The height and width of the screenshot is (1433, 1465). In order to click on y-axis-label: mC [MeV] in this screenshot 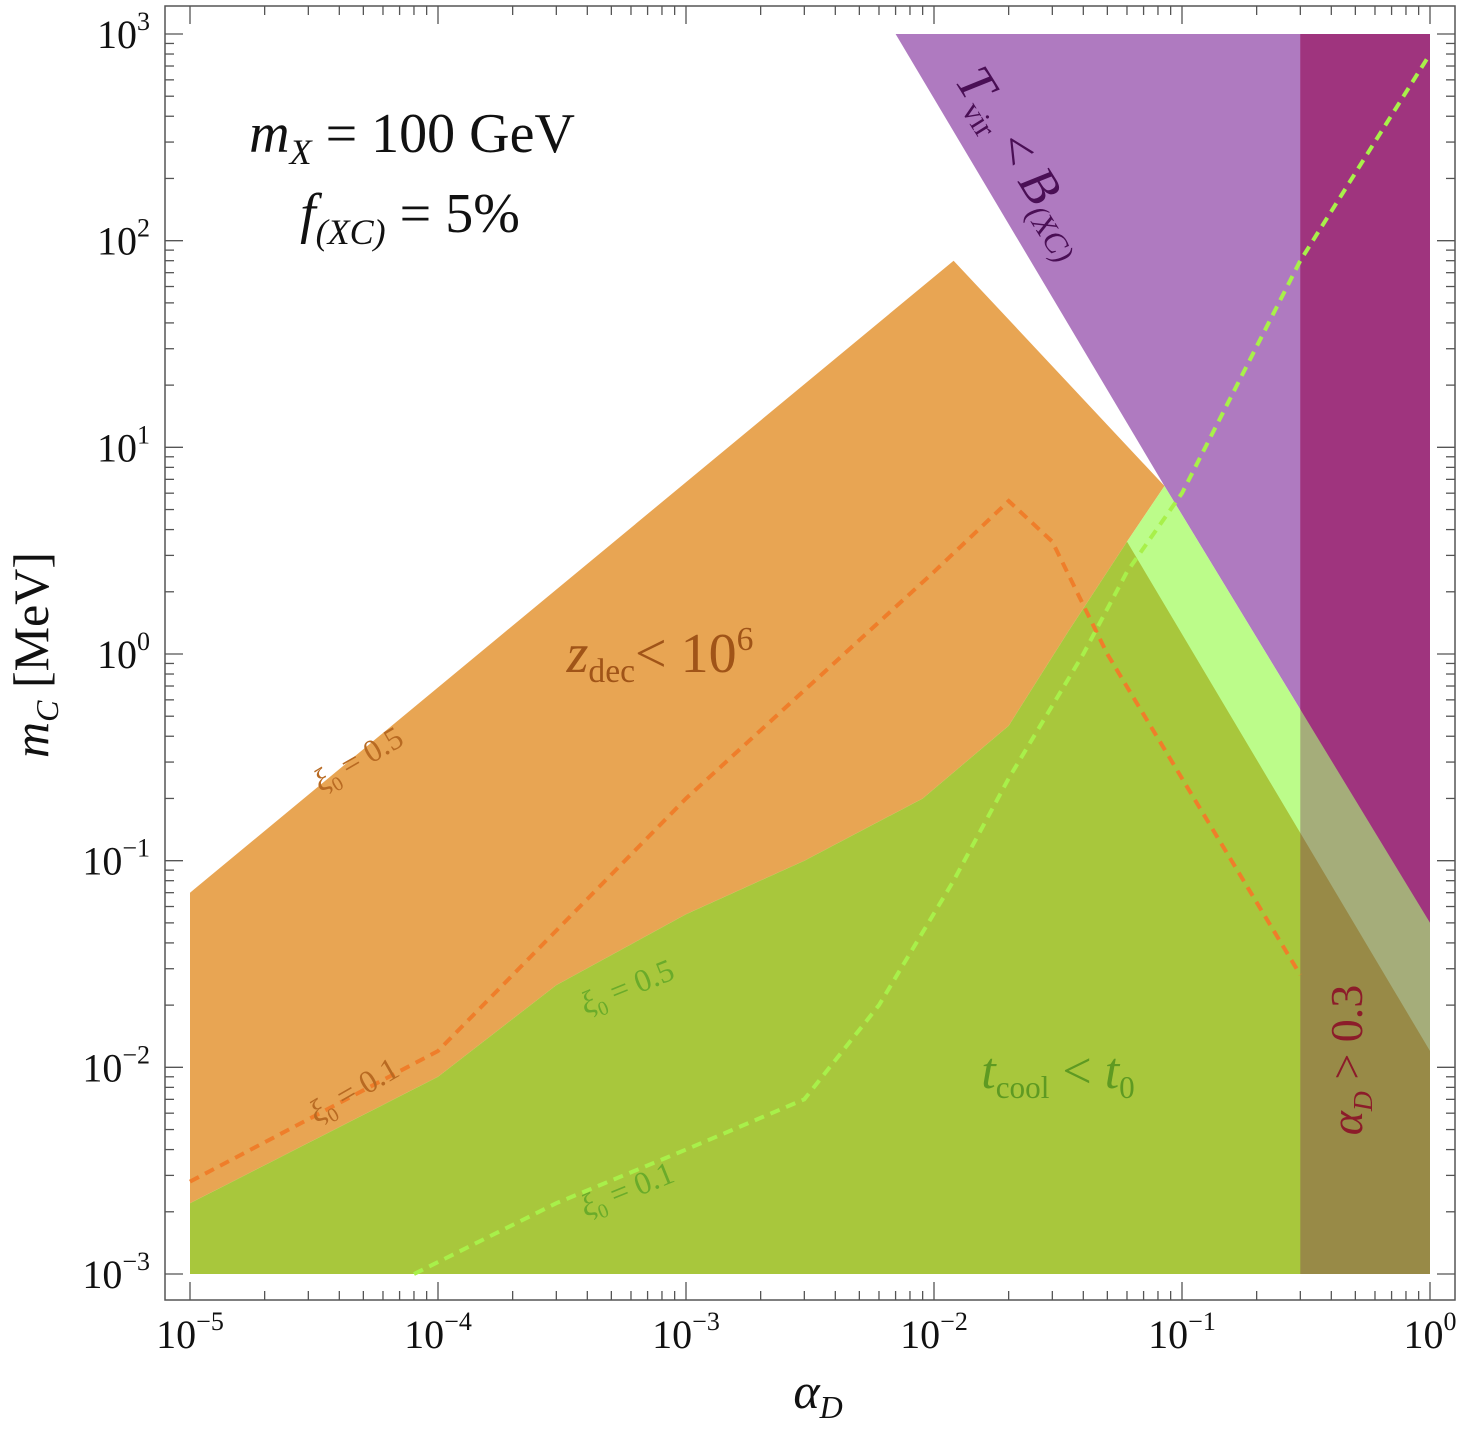, I will do `click(34, 655)`.